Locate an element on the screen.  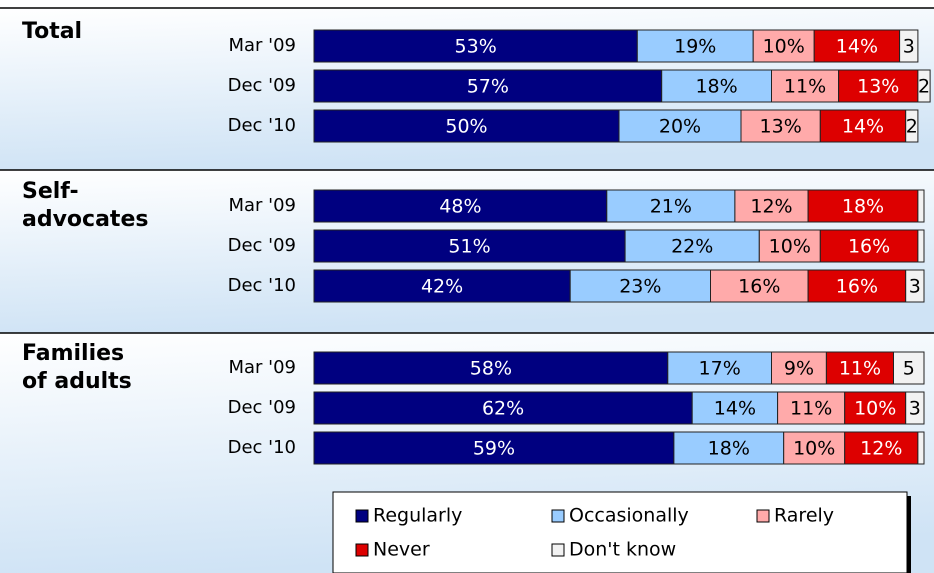
value-label: 22% is located at coordinates (692, 247).